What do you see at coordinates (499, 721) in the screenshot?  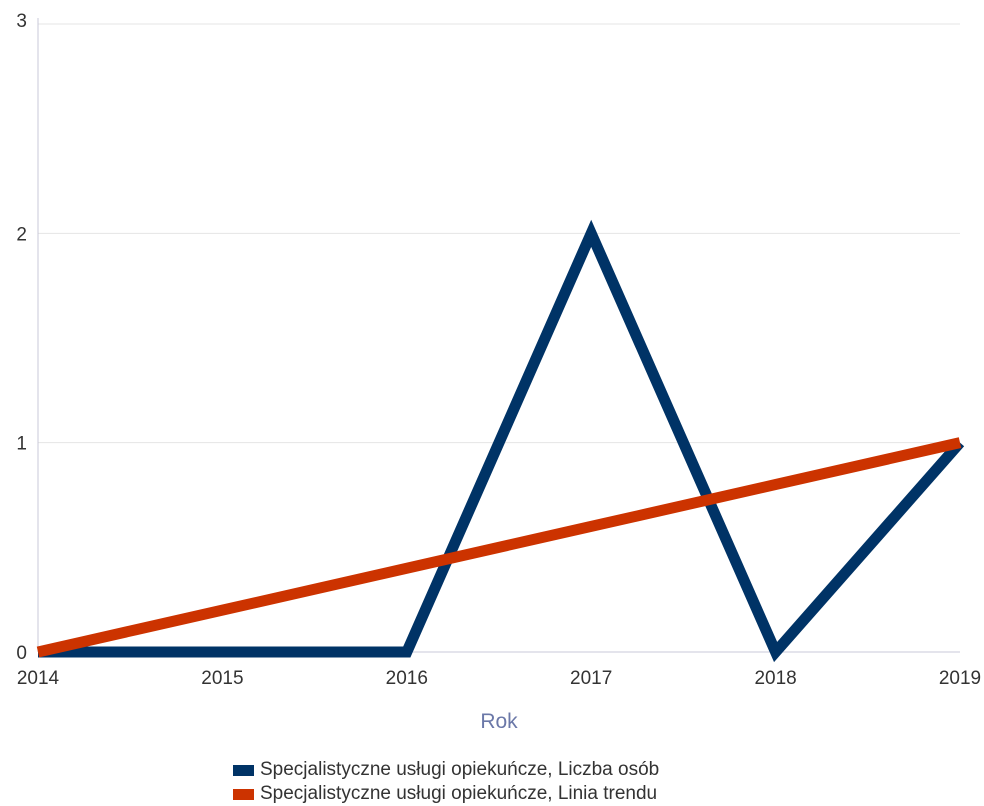 I see `x-axis-title: Rok` at bounding box center [499, 721].